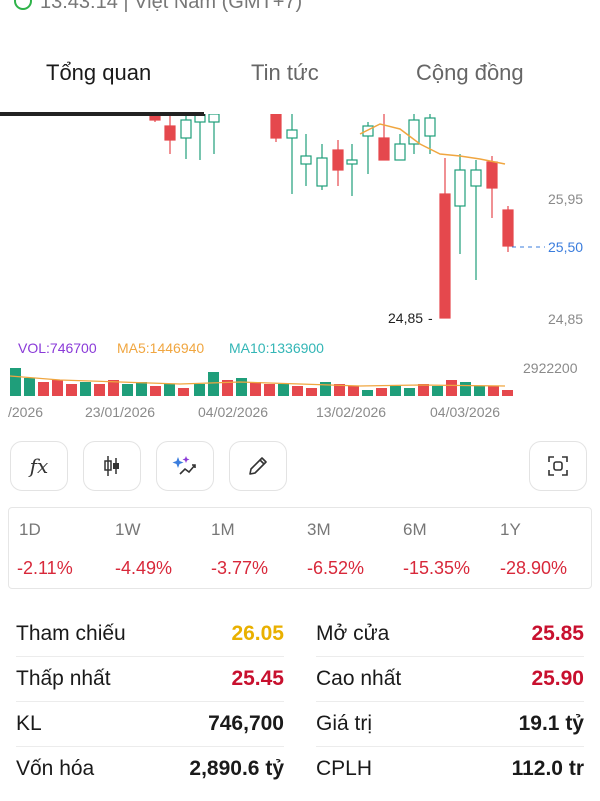 Image resolution: width=600 pixels, height=801 pixels. What do you see at coordinates (246, 723) in the screenshot?
I see `volume-value: 746,700` at bounding box center [246, 723].